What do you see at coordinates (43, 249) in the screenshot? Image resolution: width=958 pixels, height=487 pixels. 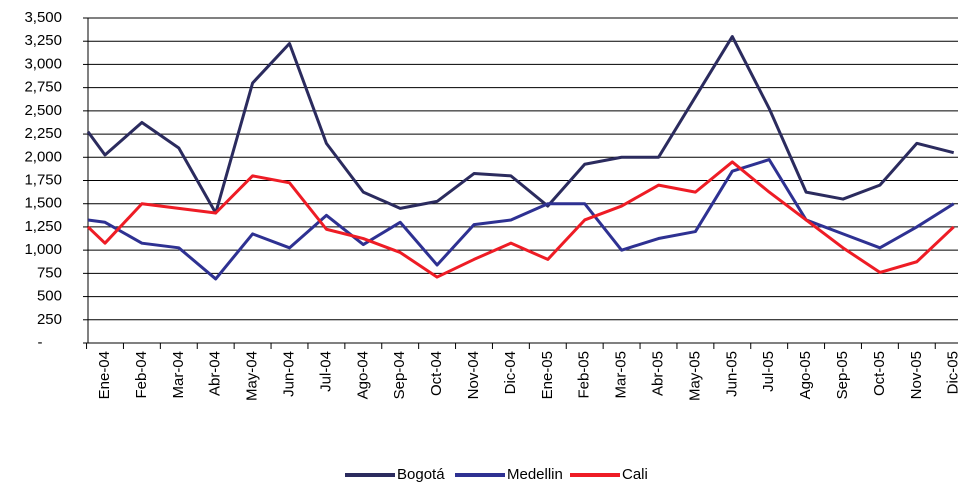 I see `y-tick-label: 1,000` at bounding box center [43, 249].